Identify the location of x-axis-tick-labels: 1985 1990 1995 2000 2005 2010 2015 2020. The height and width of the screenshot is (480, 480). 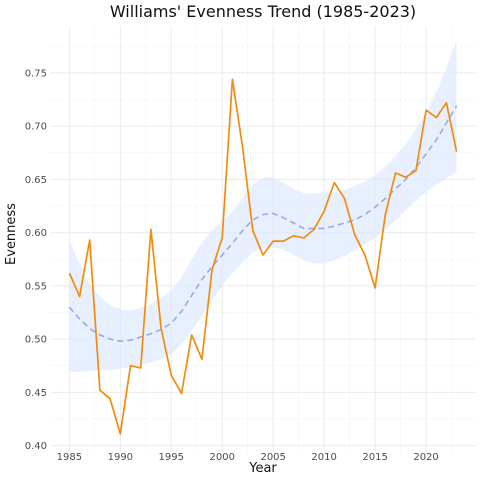
(248, 457).